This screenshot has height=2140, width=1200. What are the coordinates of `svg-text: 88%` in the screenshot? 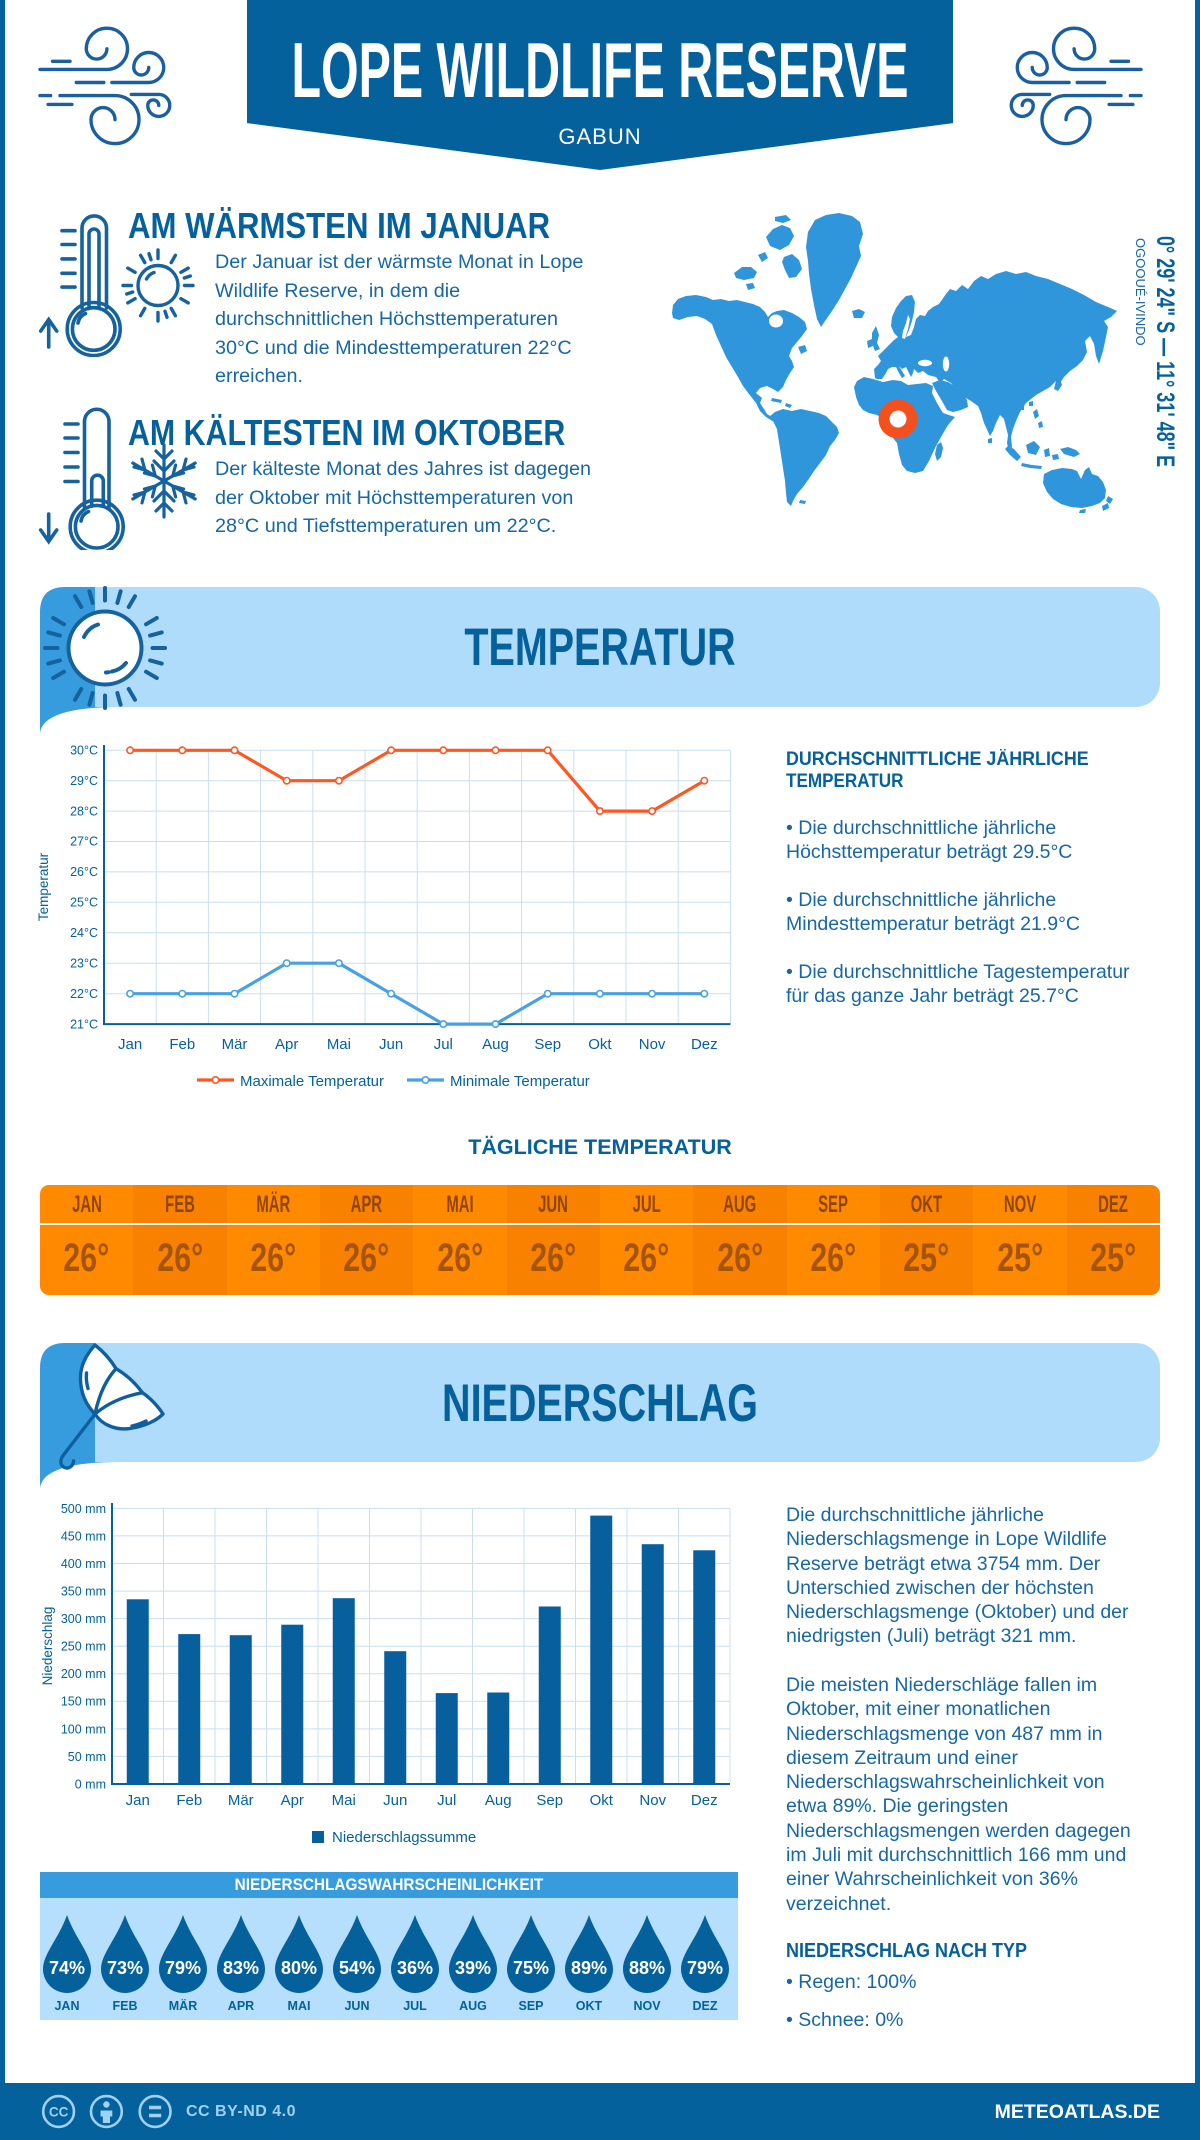 It's located at (647, 1968).